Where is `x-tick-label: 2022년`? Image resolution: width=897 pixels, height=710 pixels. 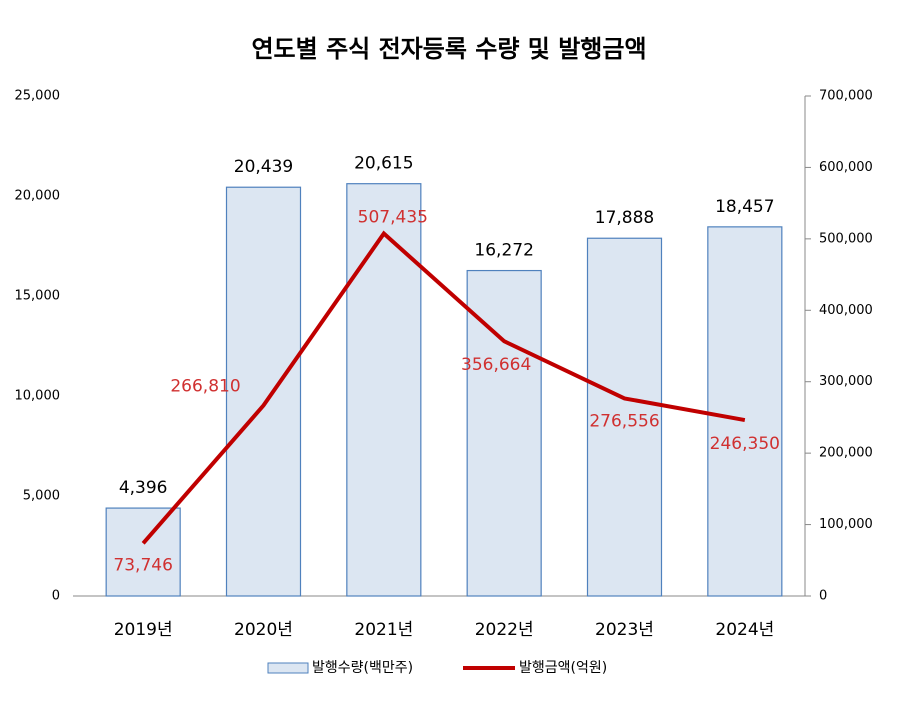 x-tick-label: 2022년 is located at coordinates (504, 630).